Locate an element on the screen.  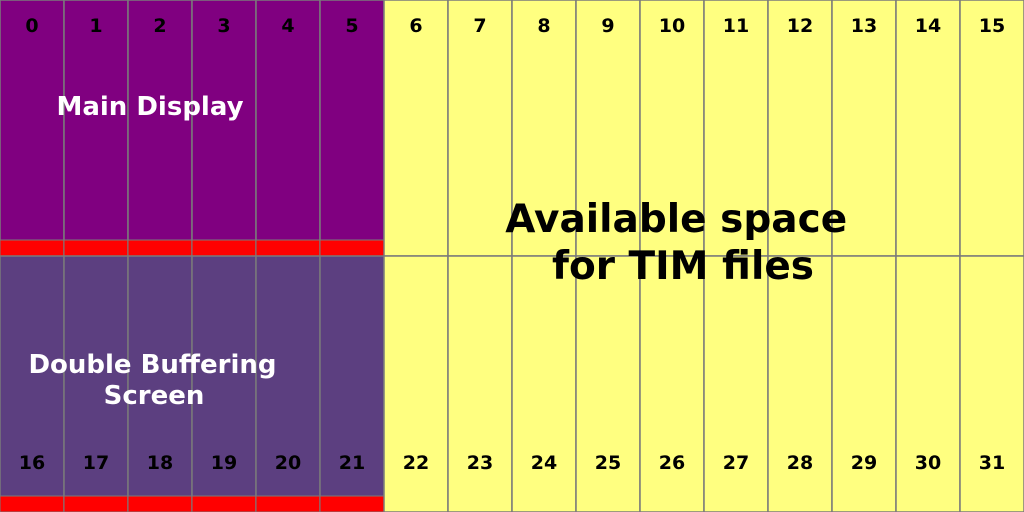
page-number-26: 26 is located at coordinates (672, 463).